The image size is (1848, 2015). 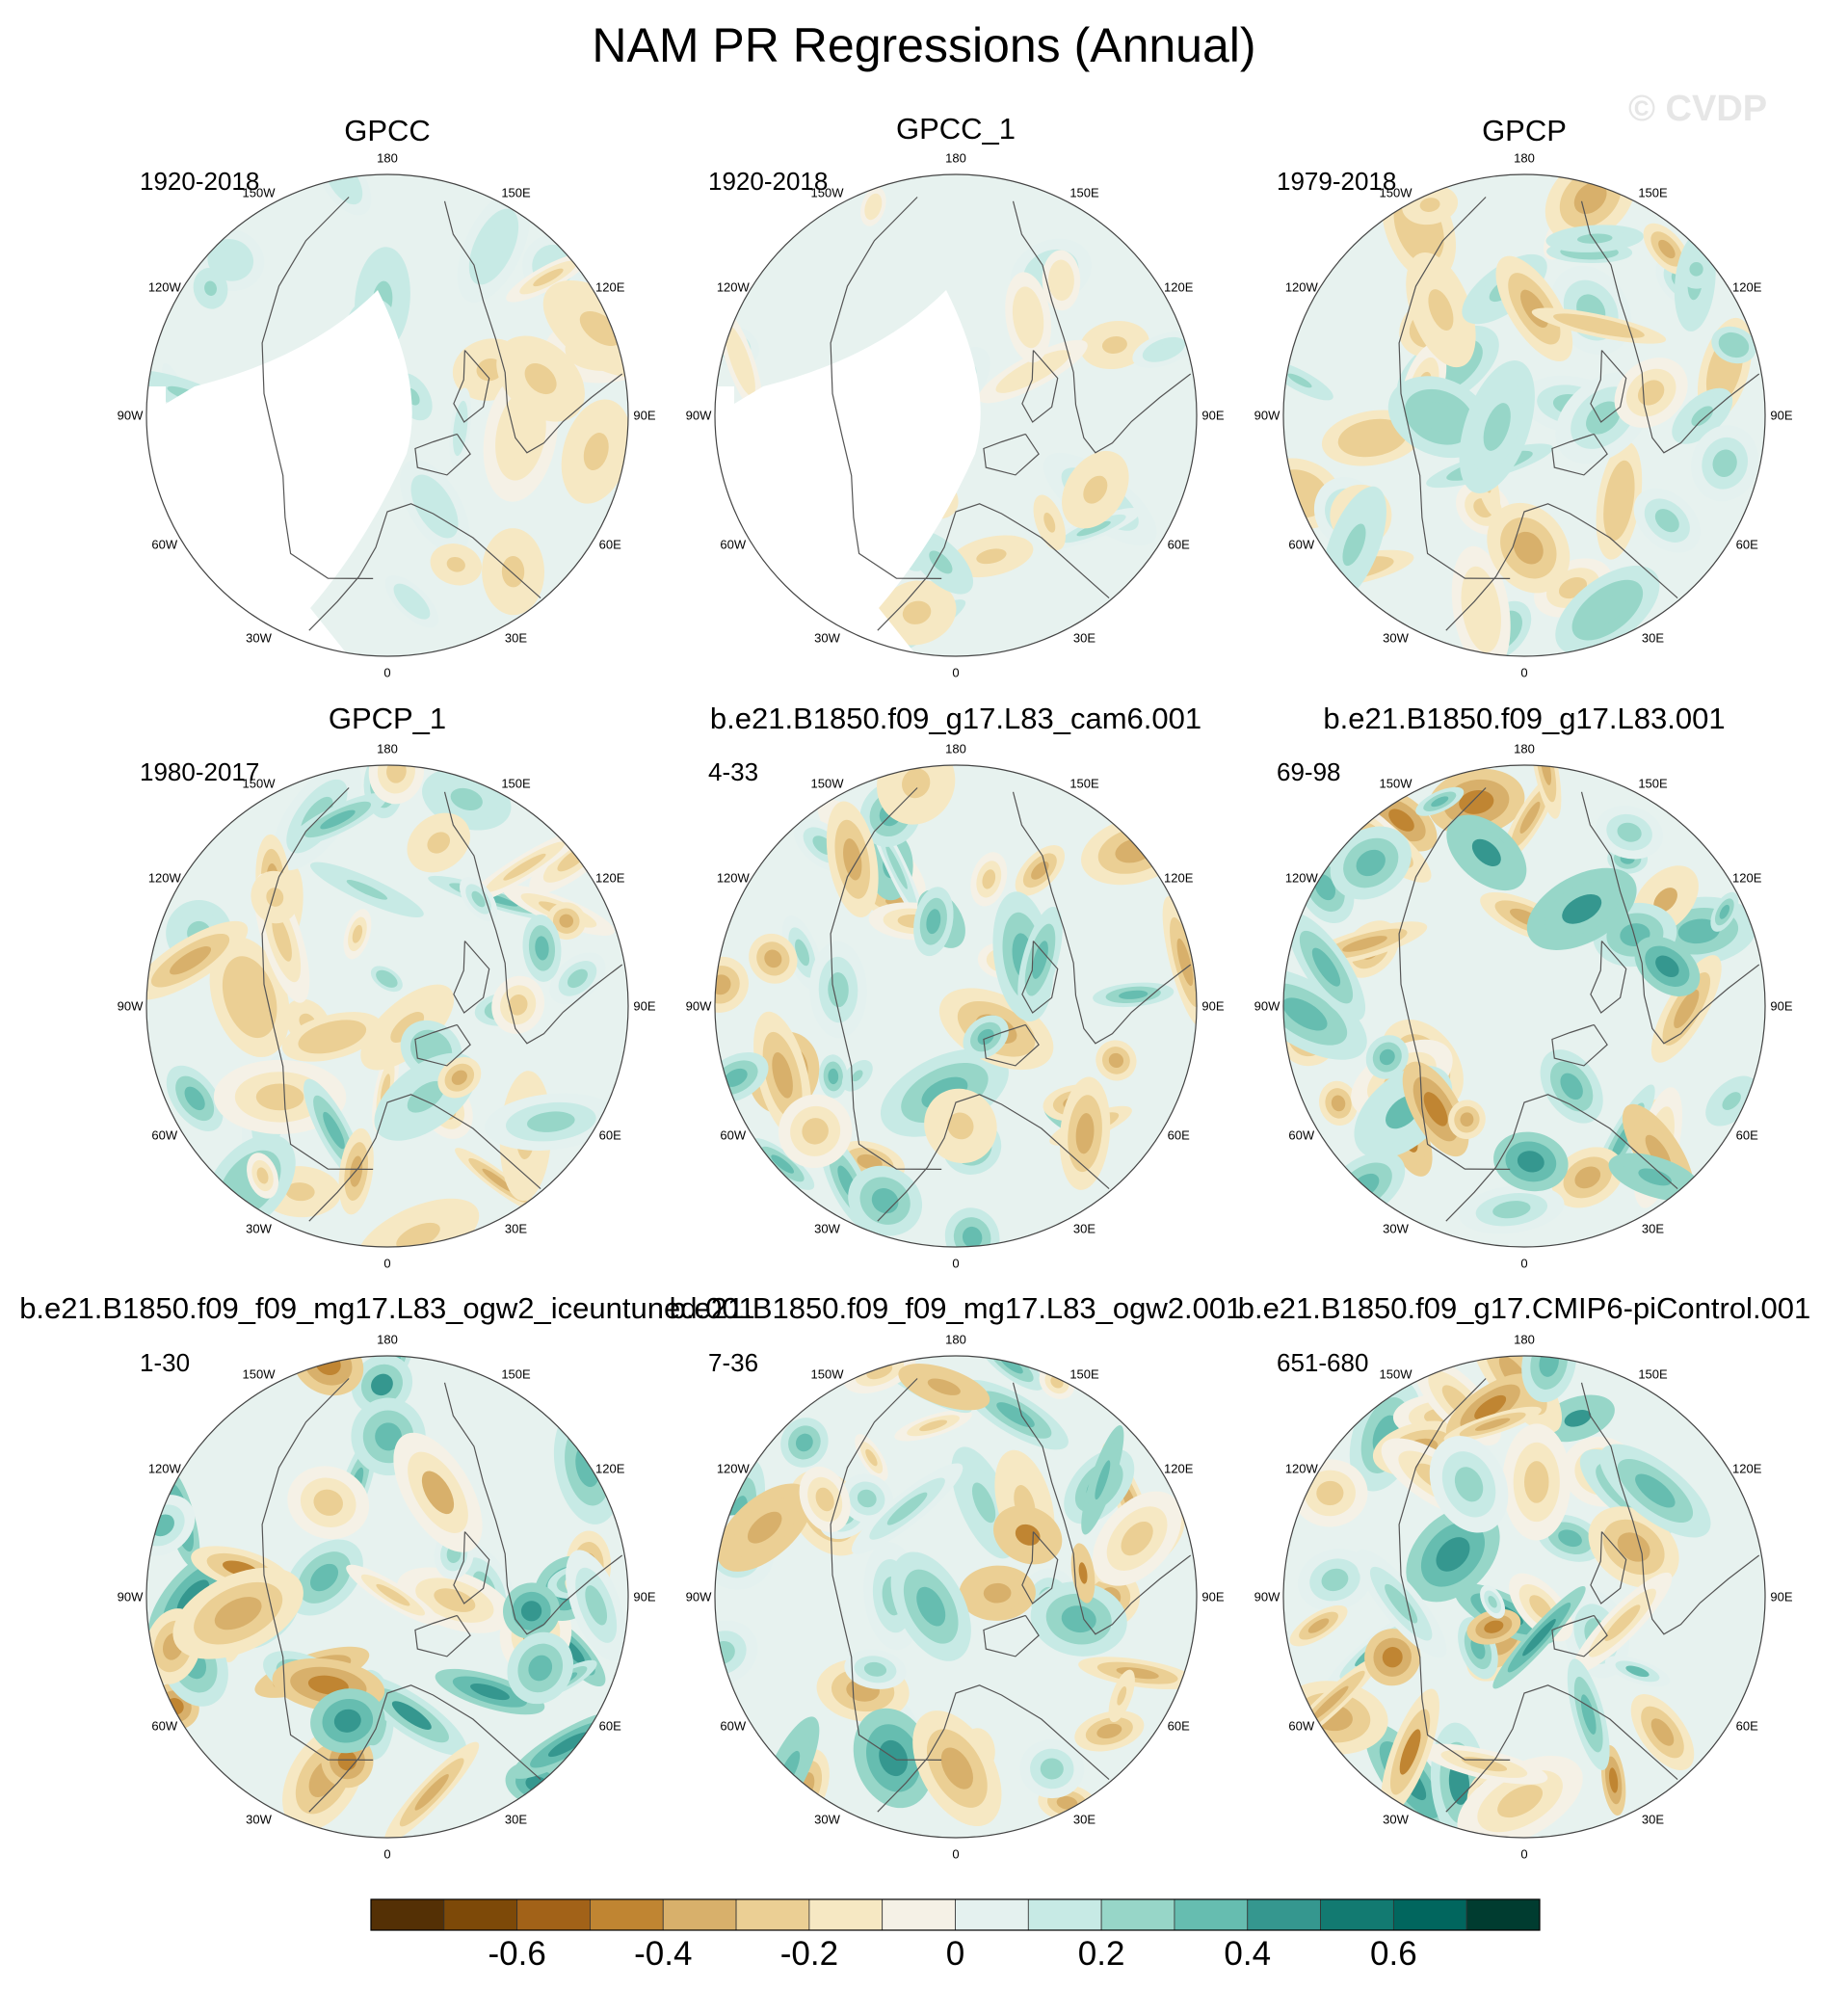 What do you see at coordinates (387, 1597) in the screenshot?
I see `polar-map-panel` at bounding box center [387, 1597].